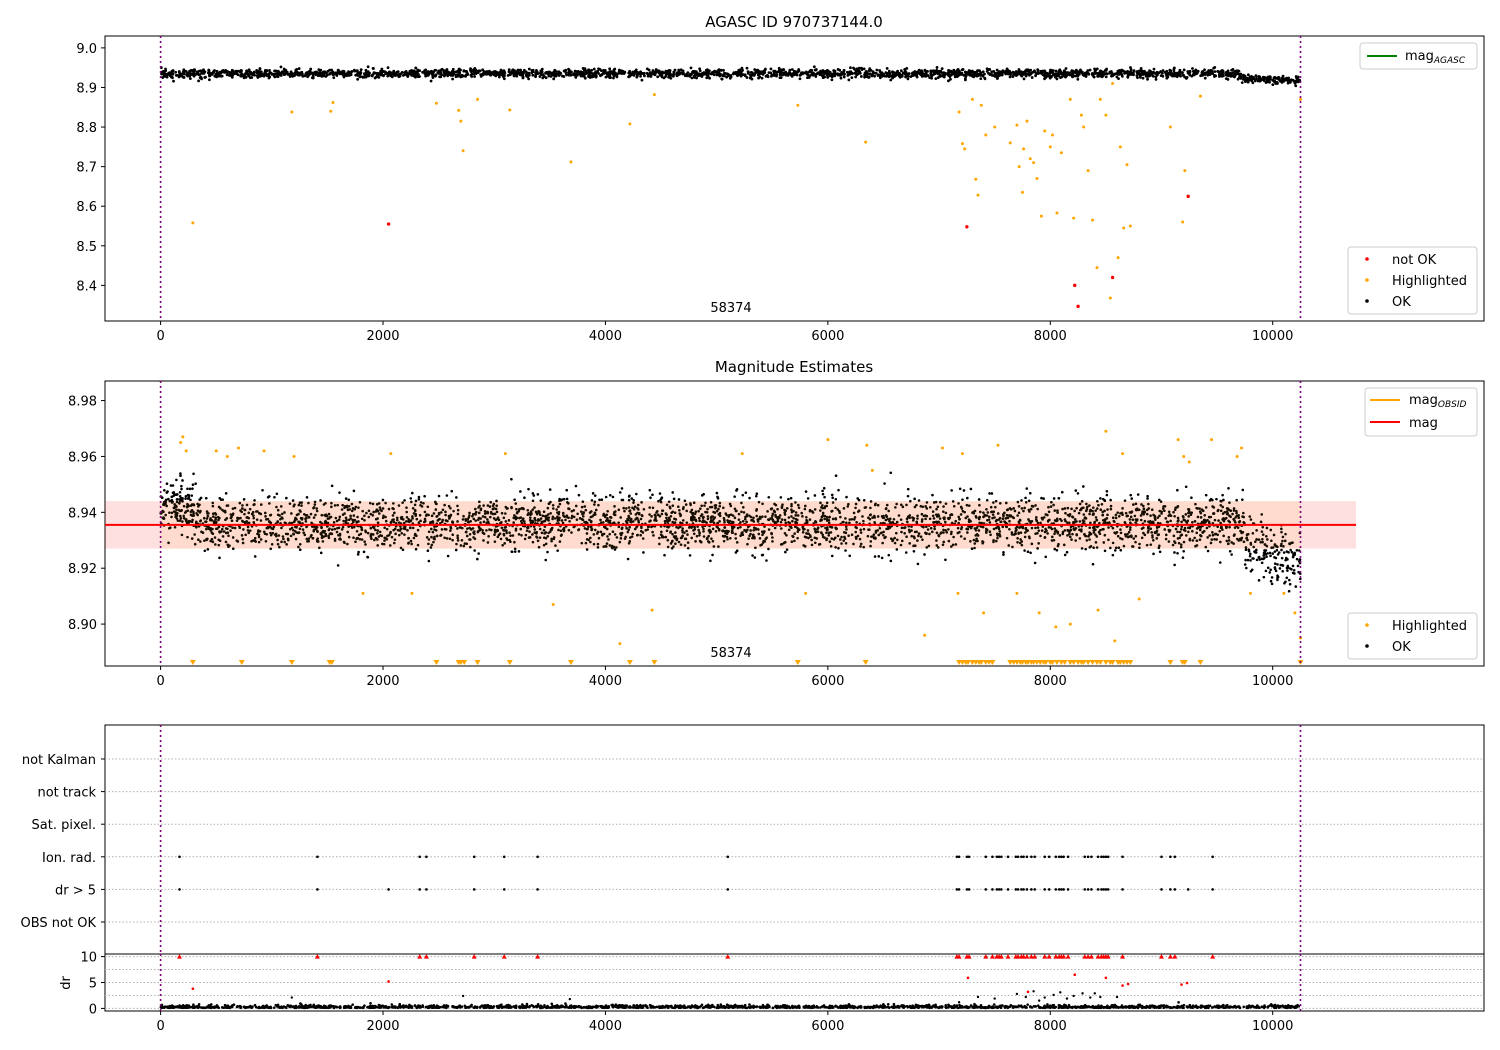 The width and height of the screenshot is (1500, 1050). I want to click on y-tick-label: 8.6, so click(86, 207).